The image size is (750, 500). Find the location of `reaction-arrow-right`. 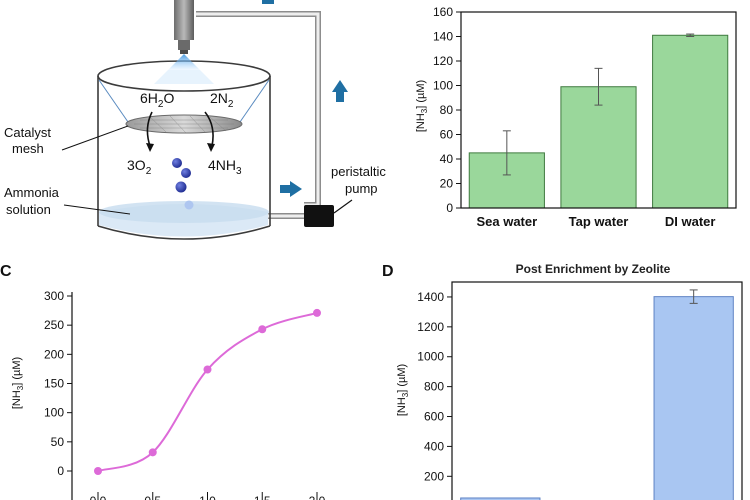

reaction-arrow-right is located at coordinates (209, 129).